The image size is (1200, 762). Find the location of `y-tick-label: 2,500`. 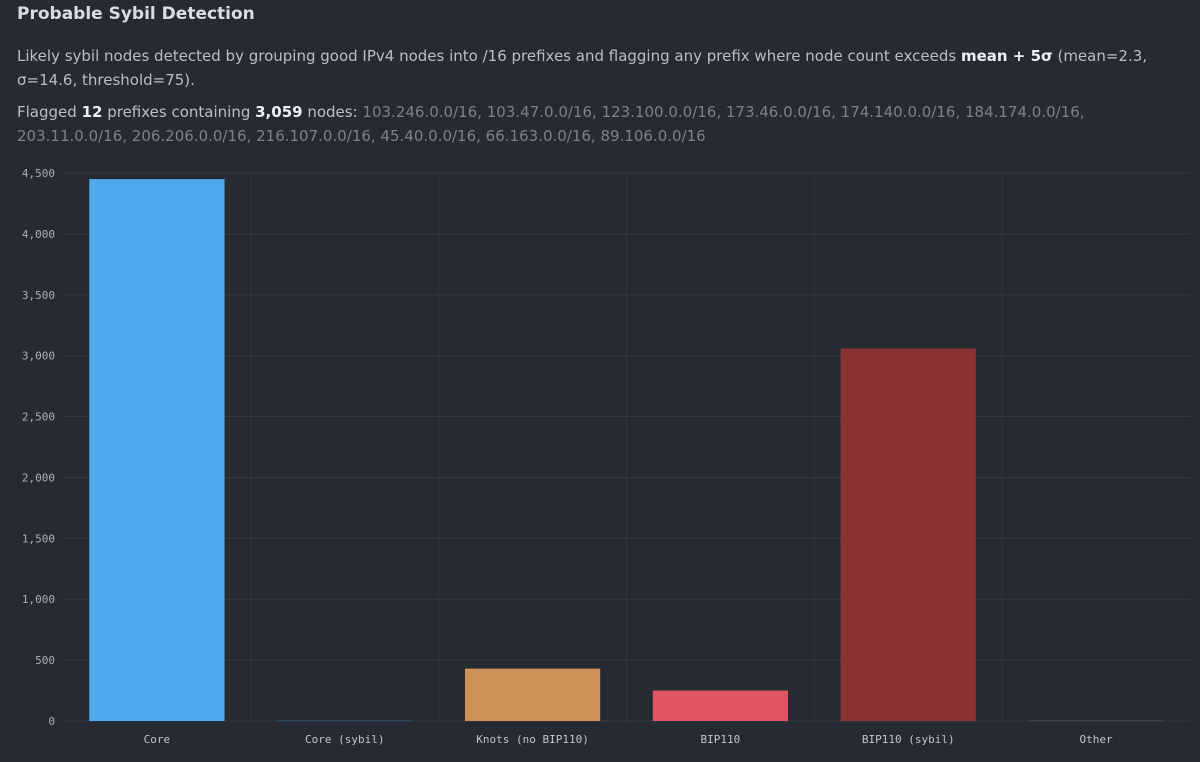

y-tick-label: 2,500 is located at coordinates (38, 417).